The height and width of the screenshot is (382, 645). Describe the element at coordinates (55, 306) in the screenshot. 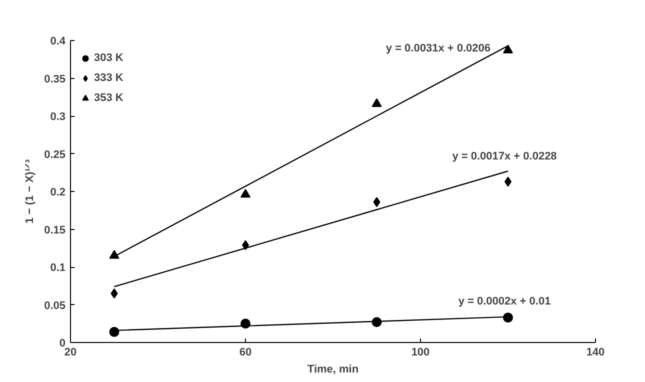

I see `y-tick-label: 0.05` at that location.